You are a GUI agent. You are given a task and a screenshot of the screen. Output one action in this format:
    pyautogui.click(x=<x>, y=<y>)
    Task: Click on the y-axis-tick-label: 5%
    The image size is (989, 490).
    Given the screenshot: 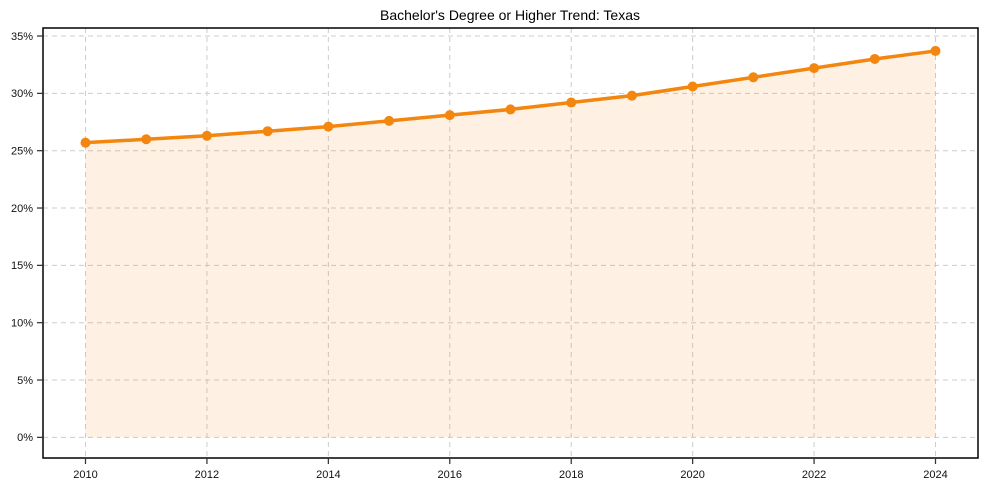 What is the action you would take?
    pyautogui.click(x=25, y=381)
    